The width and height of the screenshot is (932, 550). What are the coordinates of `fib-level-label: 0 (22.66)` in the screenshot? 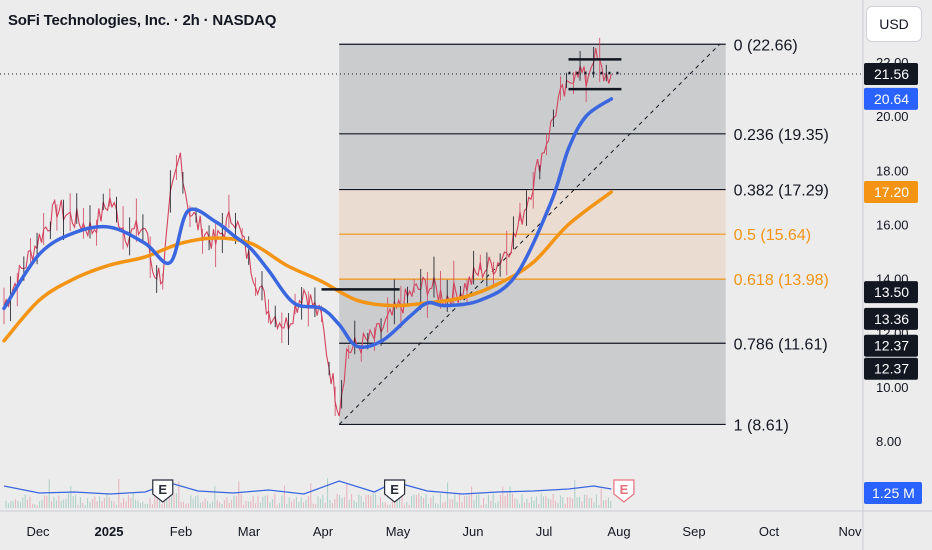 It's located at (766, 45).